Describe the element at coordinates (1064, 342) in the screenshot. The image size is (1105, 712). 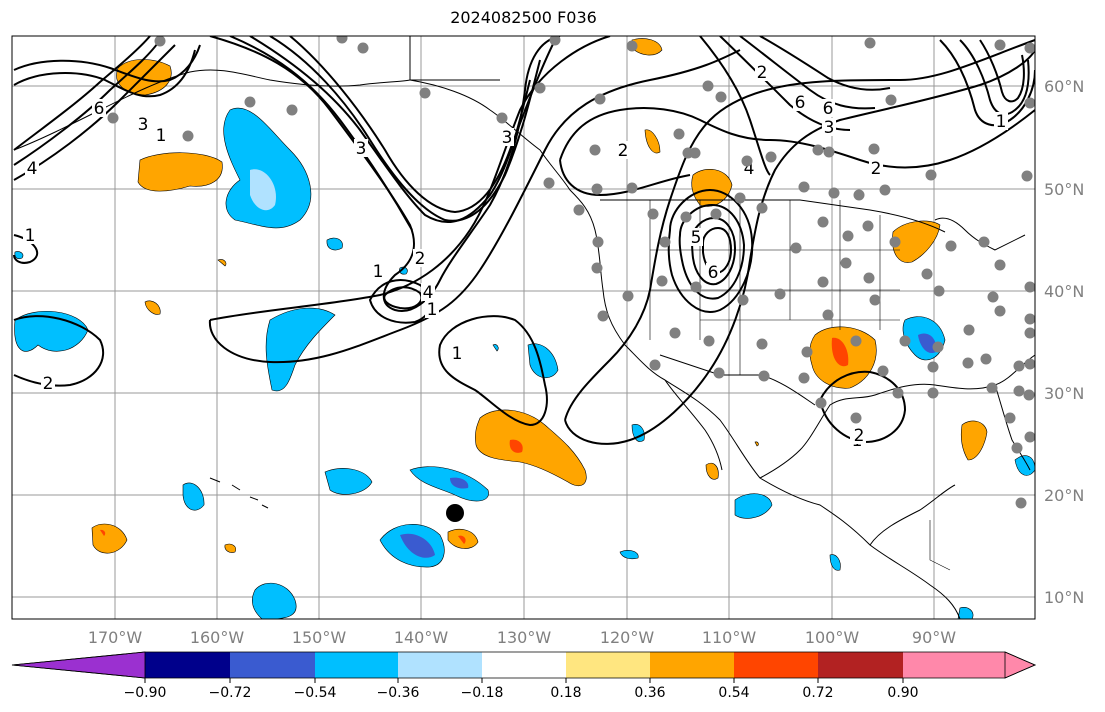
I see `latitude-labels: 60°N 50°N 40°N 30°N 20°N 10°N` at that location.